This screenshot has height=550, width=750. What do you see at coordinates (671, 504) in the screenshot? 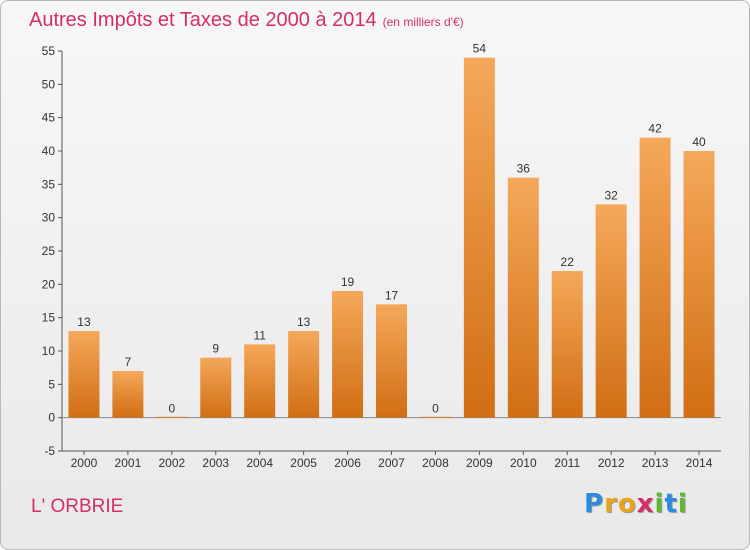
I see `logo-letter: t` at bounding box center [671, 504].